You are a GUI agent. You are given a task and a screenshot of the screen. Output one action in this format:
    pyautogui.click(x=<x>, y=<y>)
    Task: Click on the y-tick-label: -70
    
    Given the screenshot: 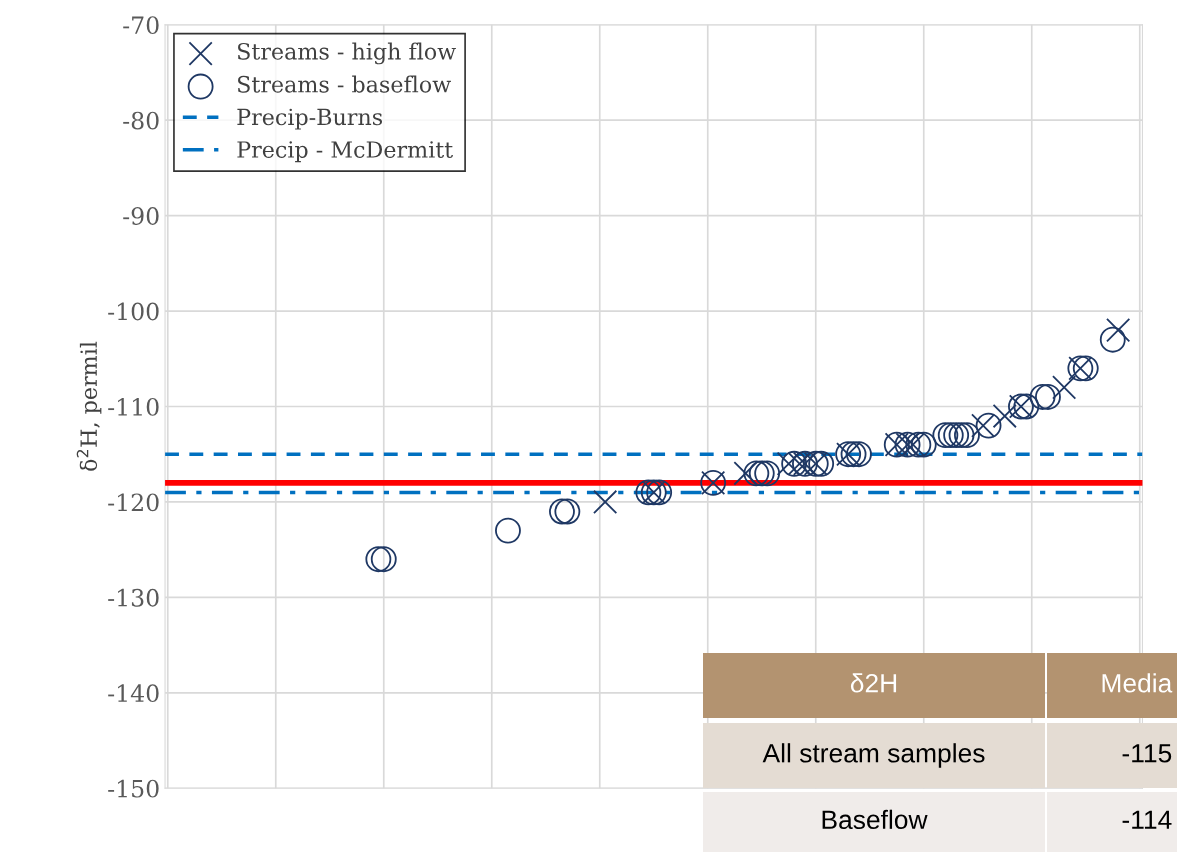 What is the action you would take?
    pyautogui.click(x=141, y=25)
    